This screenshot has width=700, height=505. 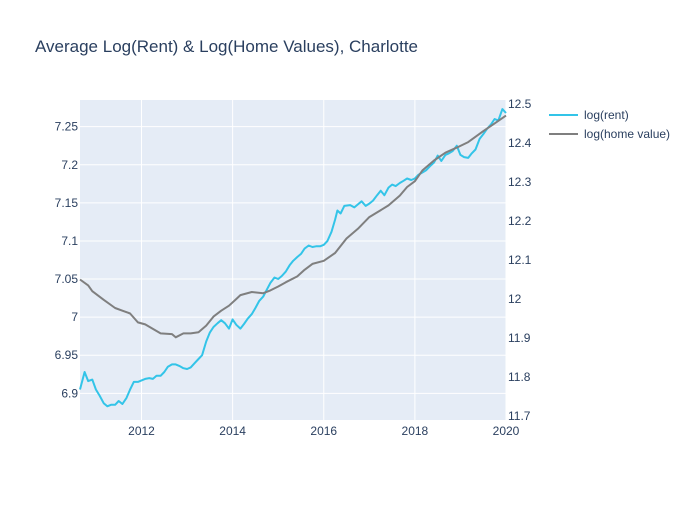 I want to click on y2-tick-label: 12.5, so click(x=520, y=104).